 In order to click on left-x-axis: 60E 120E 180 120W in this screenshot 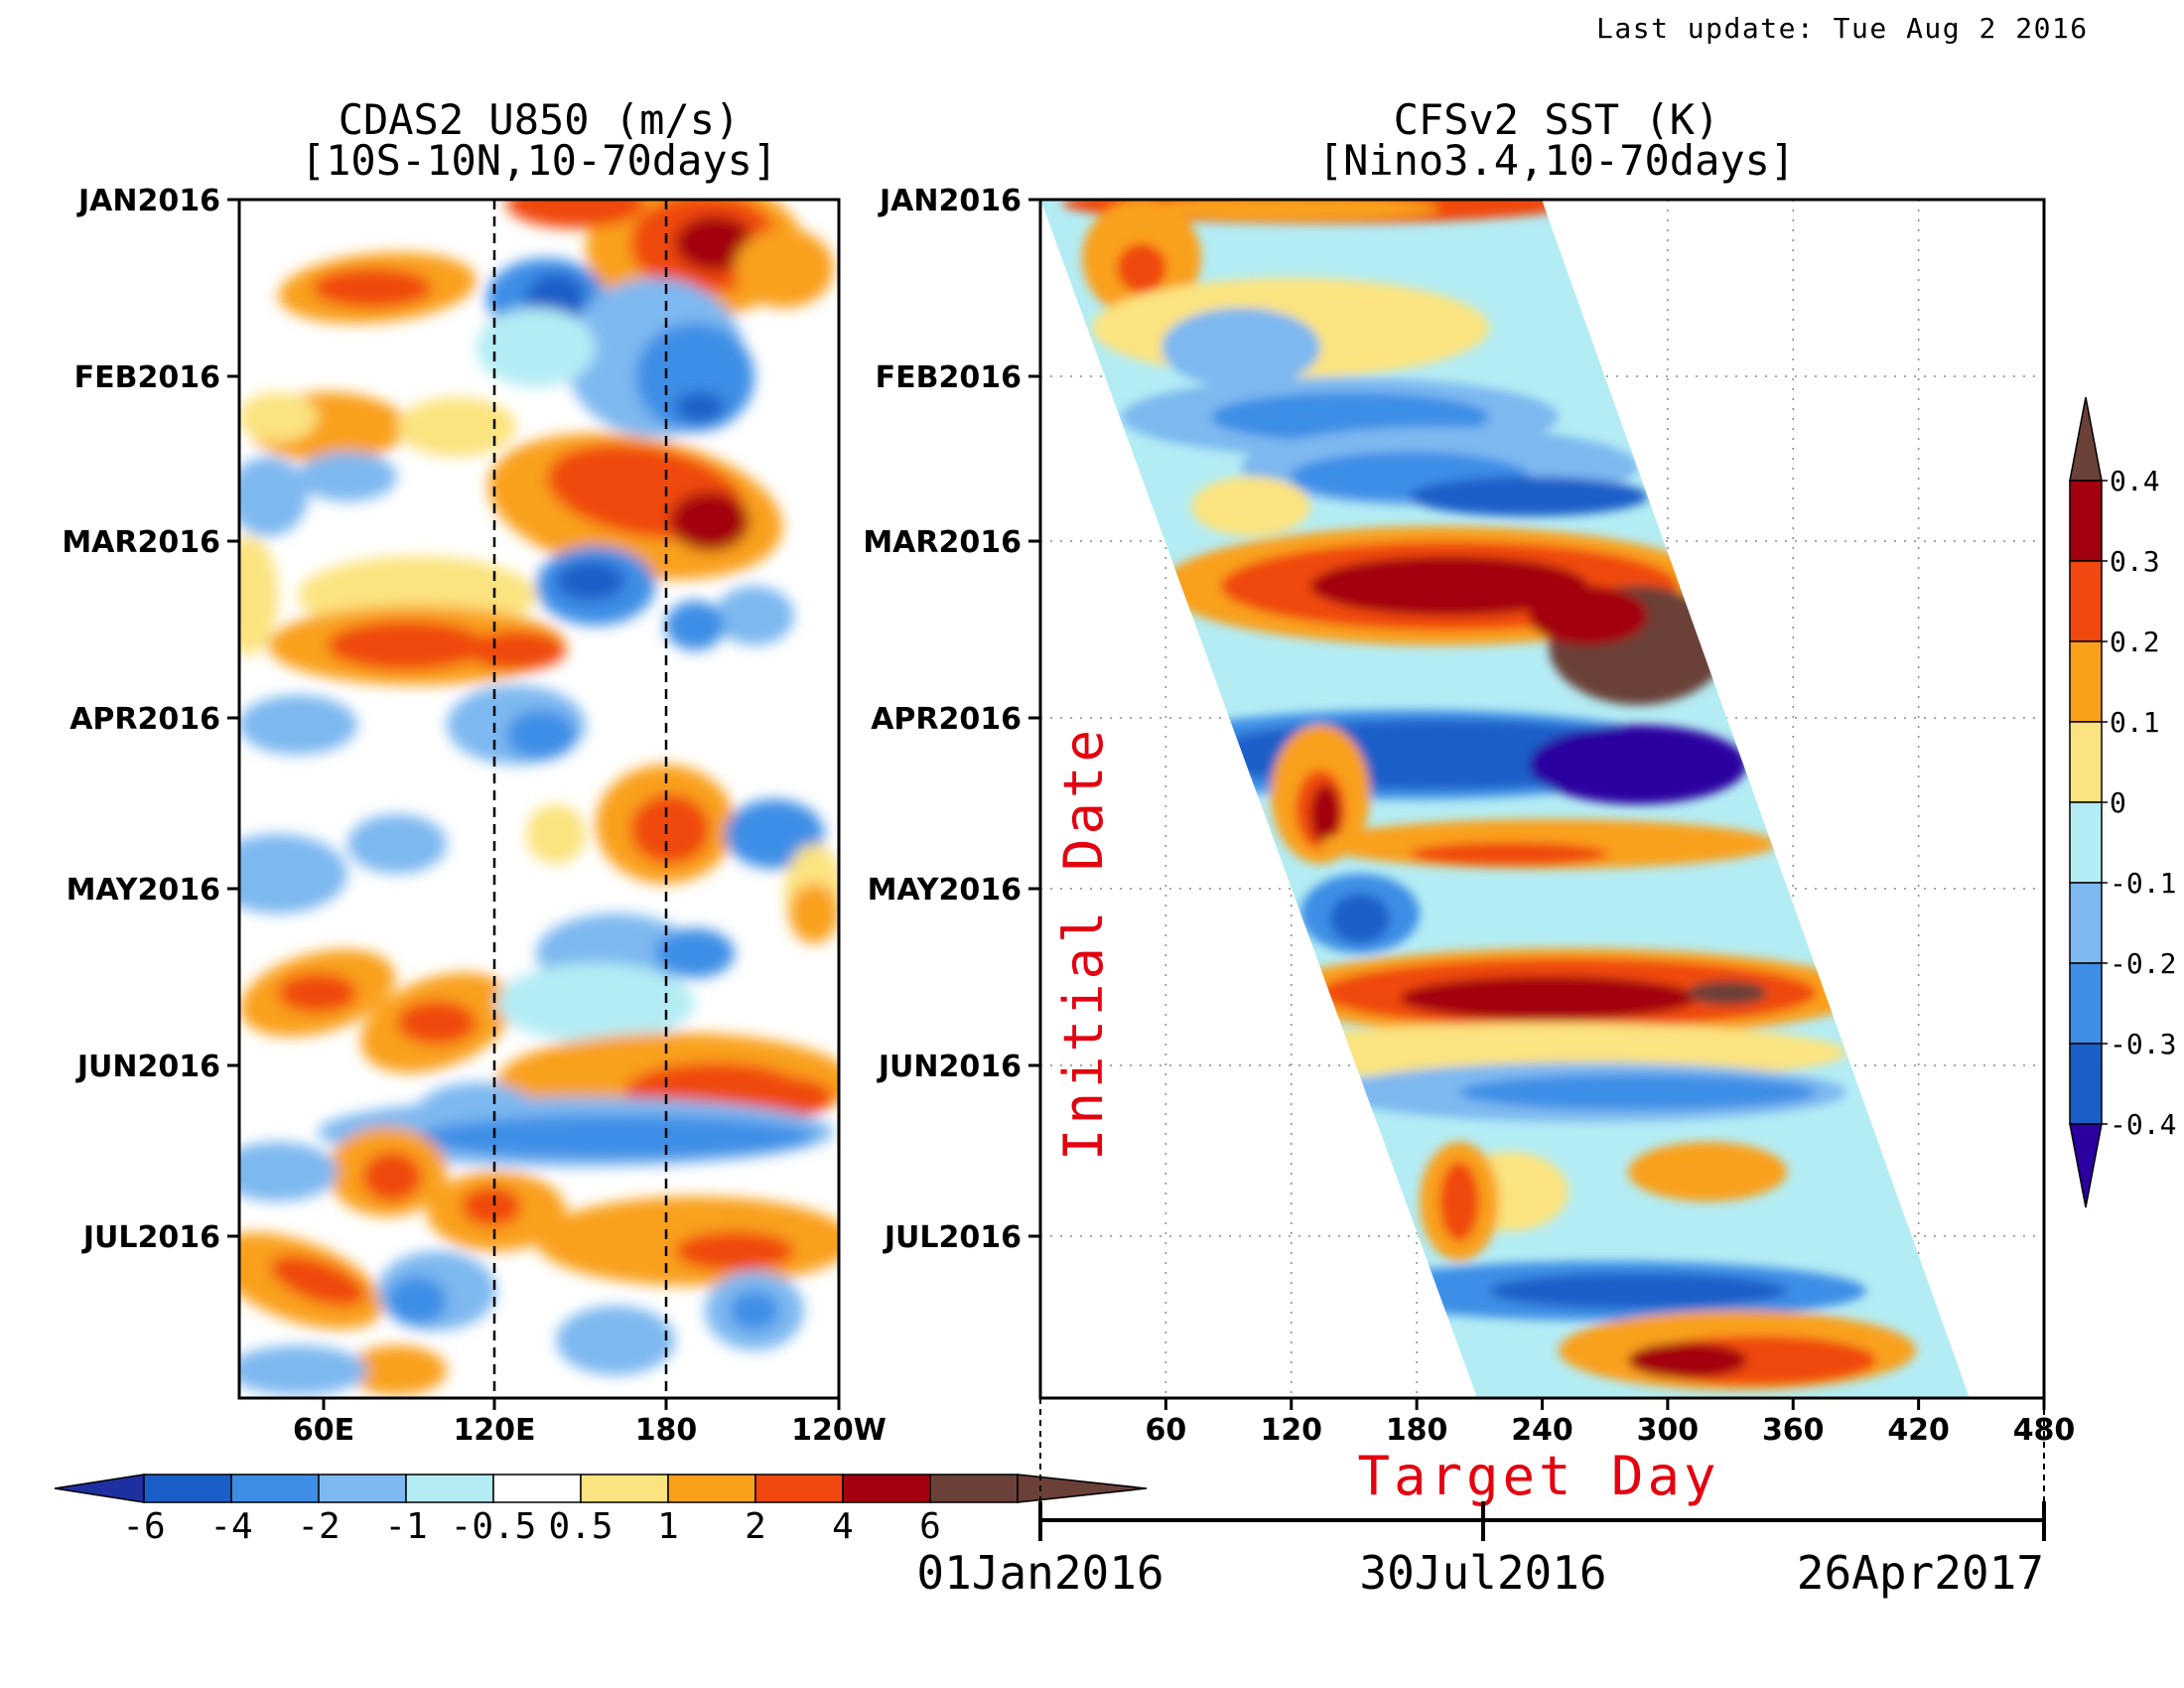, I will do `click(590, 1423)`.